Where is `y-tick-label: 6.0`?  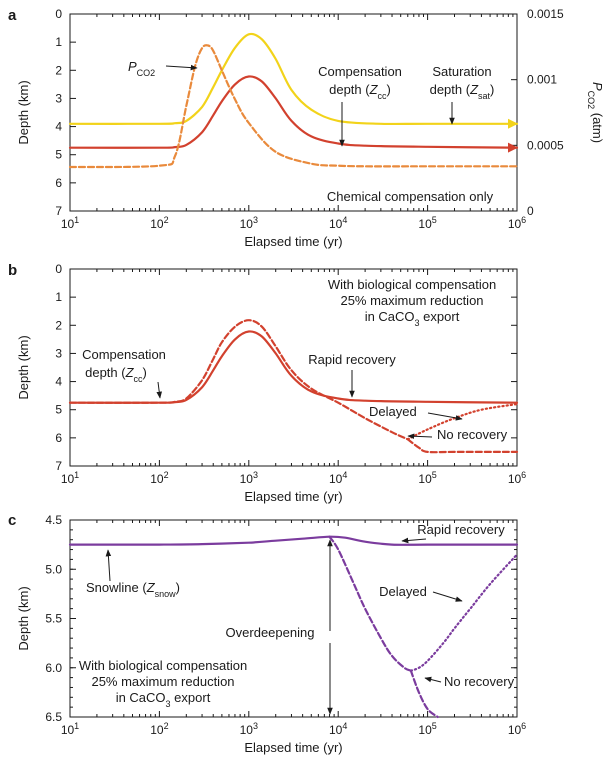 y-tick-label: 6.0 is located at coordinates (53, 668).